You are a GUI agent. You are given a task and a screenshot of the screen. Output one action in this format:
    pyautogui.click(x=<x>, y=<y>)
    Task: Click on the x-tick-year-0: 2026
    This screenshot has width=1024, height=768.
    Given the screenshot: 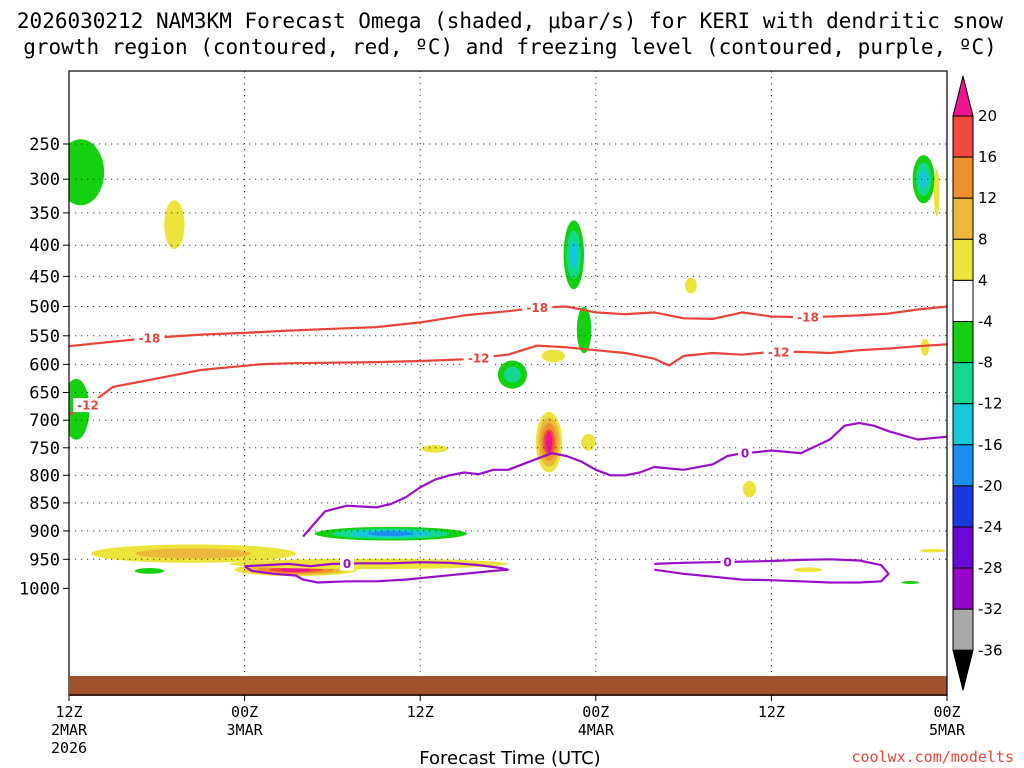 What is the action you would take?
    pyautogui.click(x=69, y=748)
    